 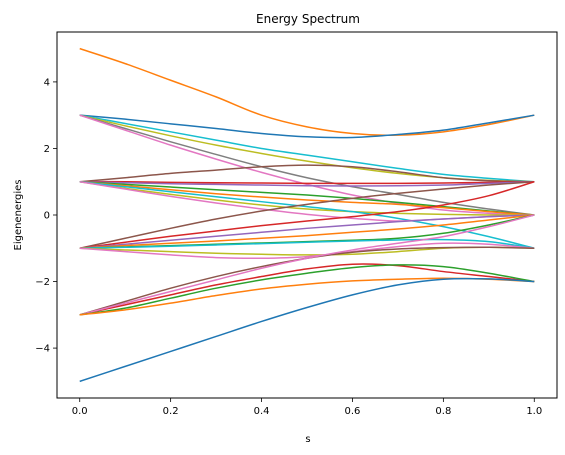 I want to click on x-tick-label: 1.0, so click(x=534, y=411).